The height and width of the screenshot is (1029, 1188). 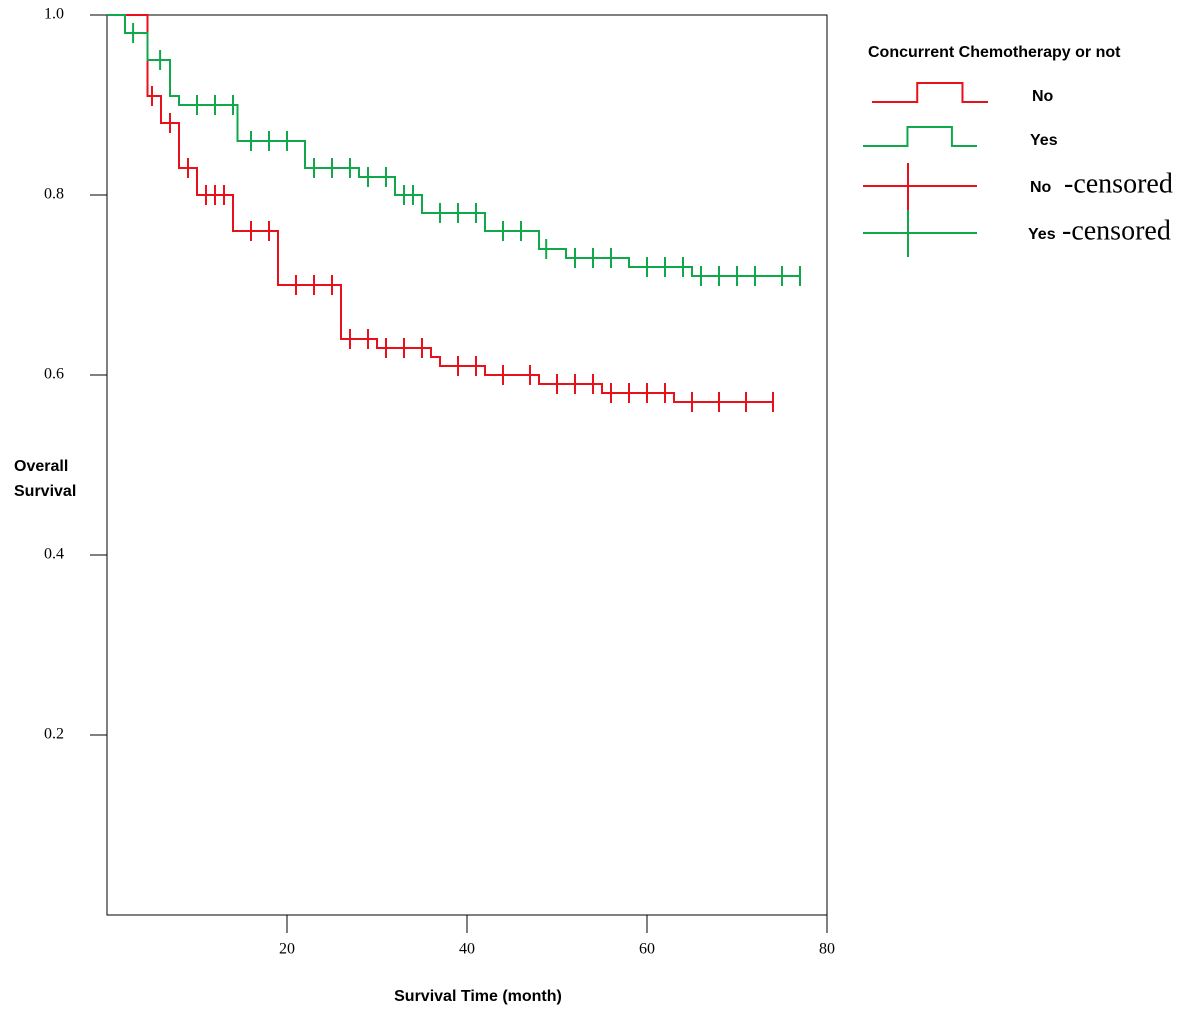 I want to click on survival-line, so click(x=453, y=145).